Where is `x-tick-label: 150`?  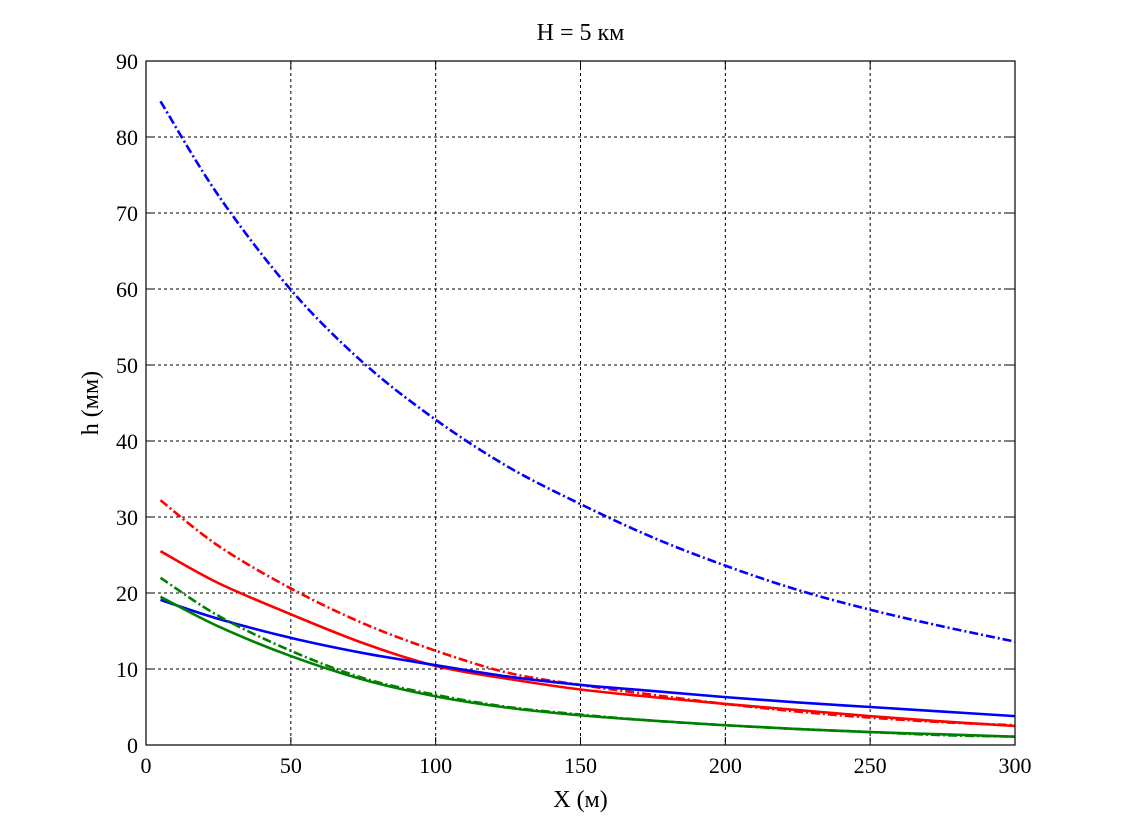
x-tick-label: 150 is located at coordinates (580, 765).